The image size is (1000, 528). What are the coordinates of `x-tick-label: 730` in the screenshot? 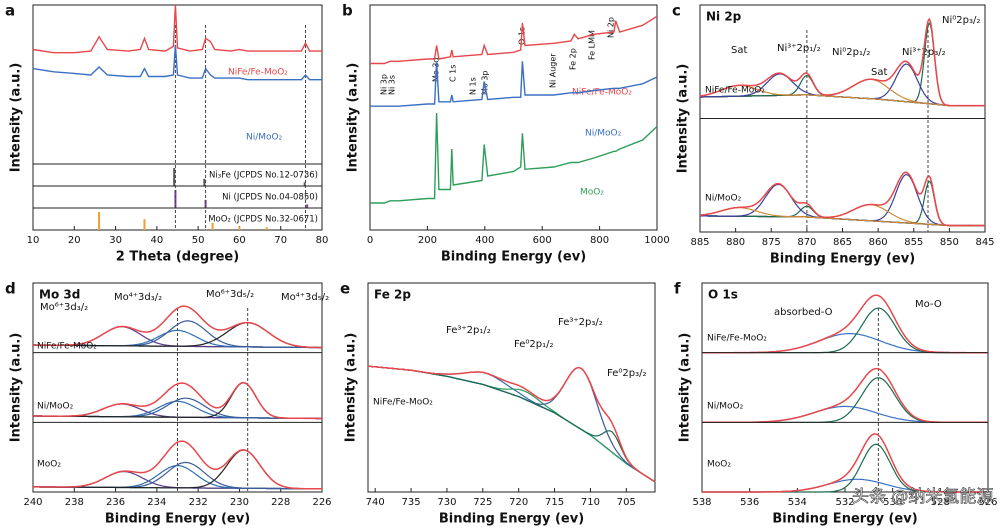 It's located at (446, 502).